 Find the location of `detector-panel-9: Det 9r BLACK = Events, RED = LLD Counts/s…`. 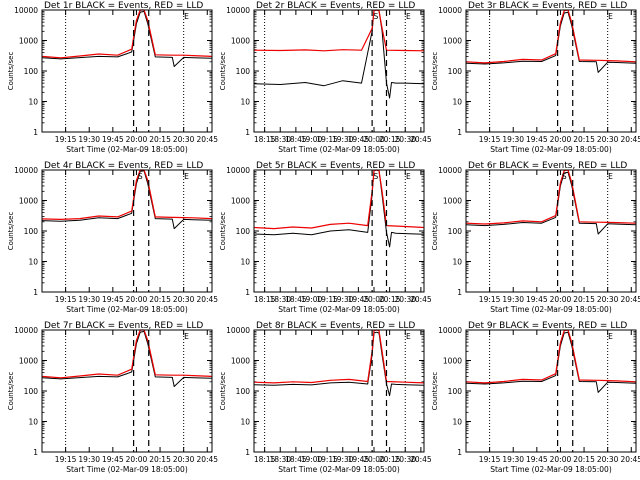

detector-panel-9: Det 9r BLACK = Events, RED = LLD Counts/s… is located at coordinates (535, 397).